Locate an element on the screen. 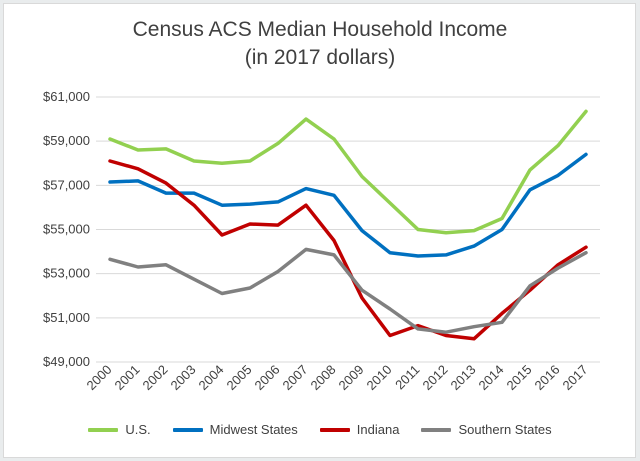 This screenshot has height=461, width=640. chart-legend: U.S. Midwest States Indiana Southern States is located at coordinates (320, 429).